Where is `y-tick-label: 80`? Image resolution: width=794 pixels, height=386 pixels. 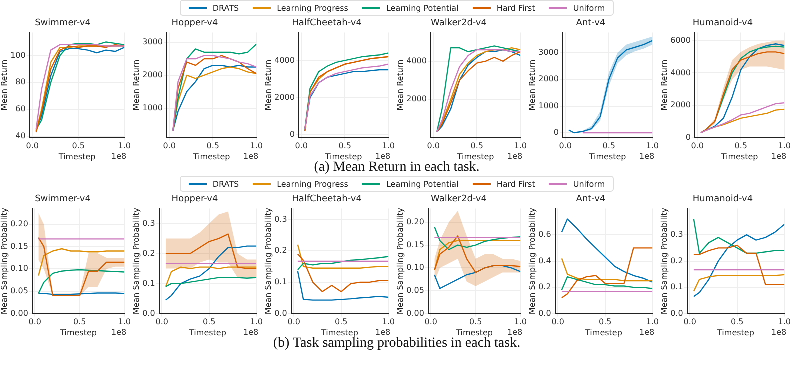
y-tick-label: 80 is located at coordinates (21, 82).